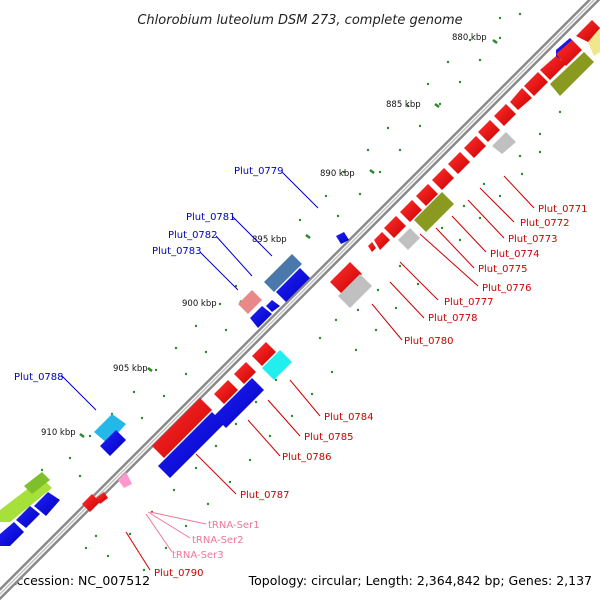  Describe the element at coordinates (125, 480) in the screenshot. I see `trna-ser-feature` at that location.